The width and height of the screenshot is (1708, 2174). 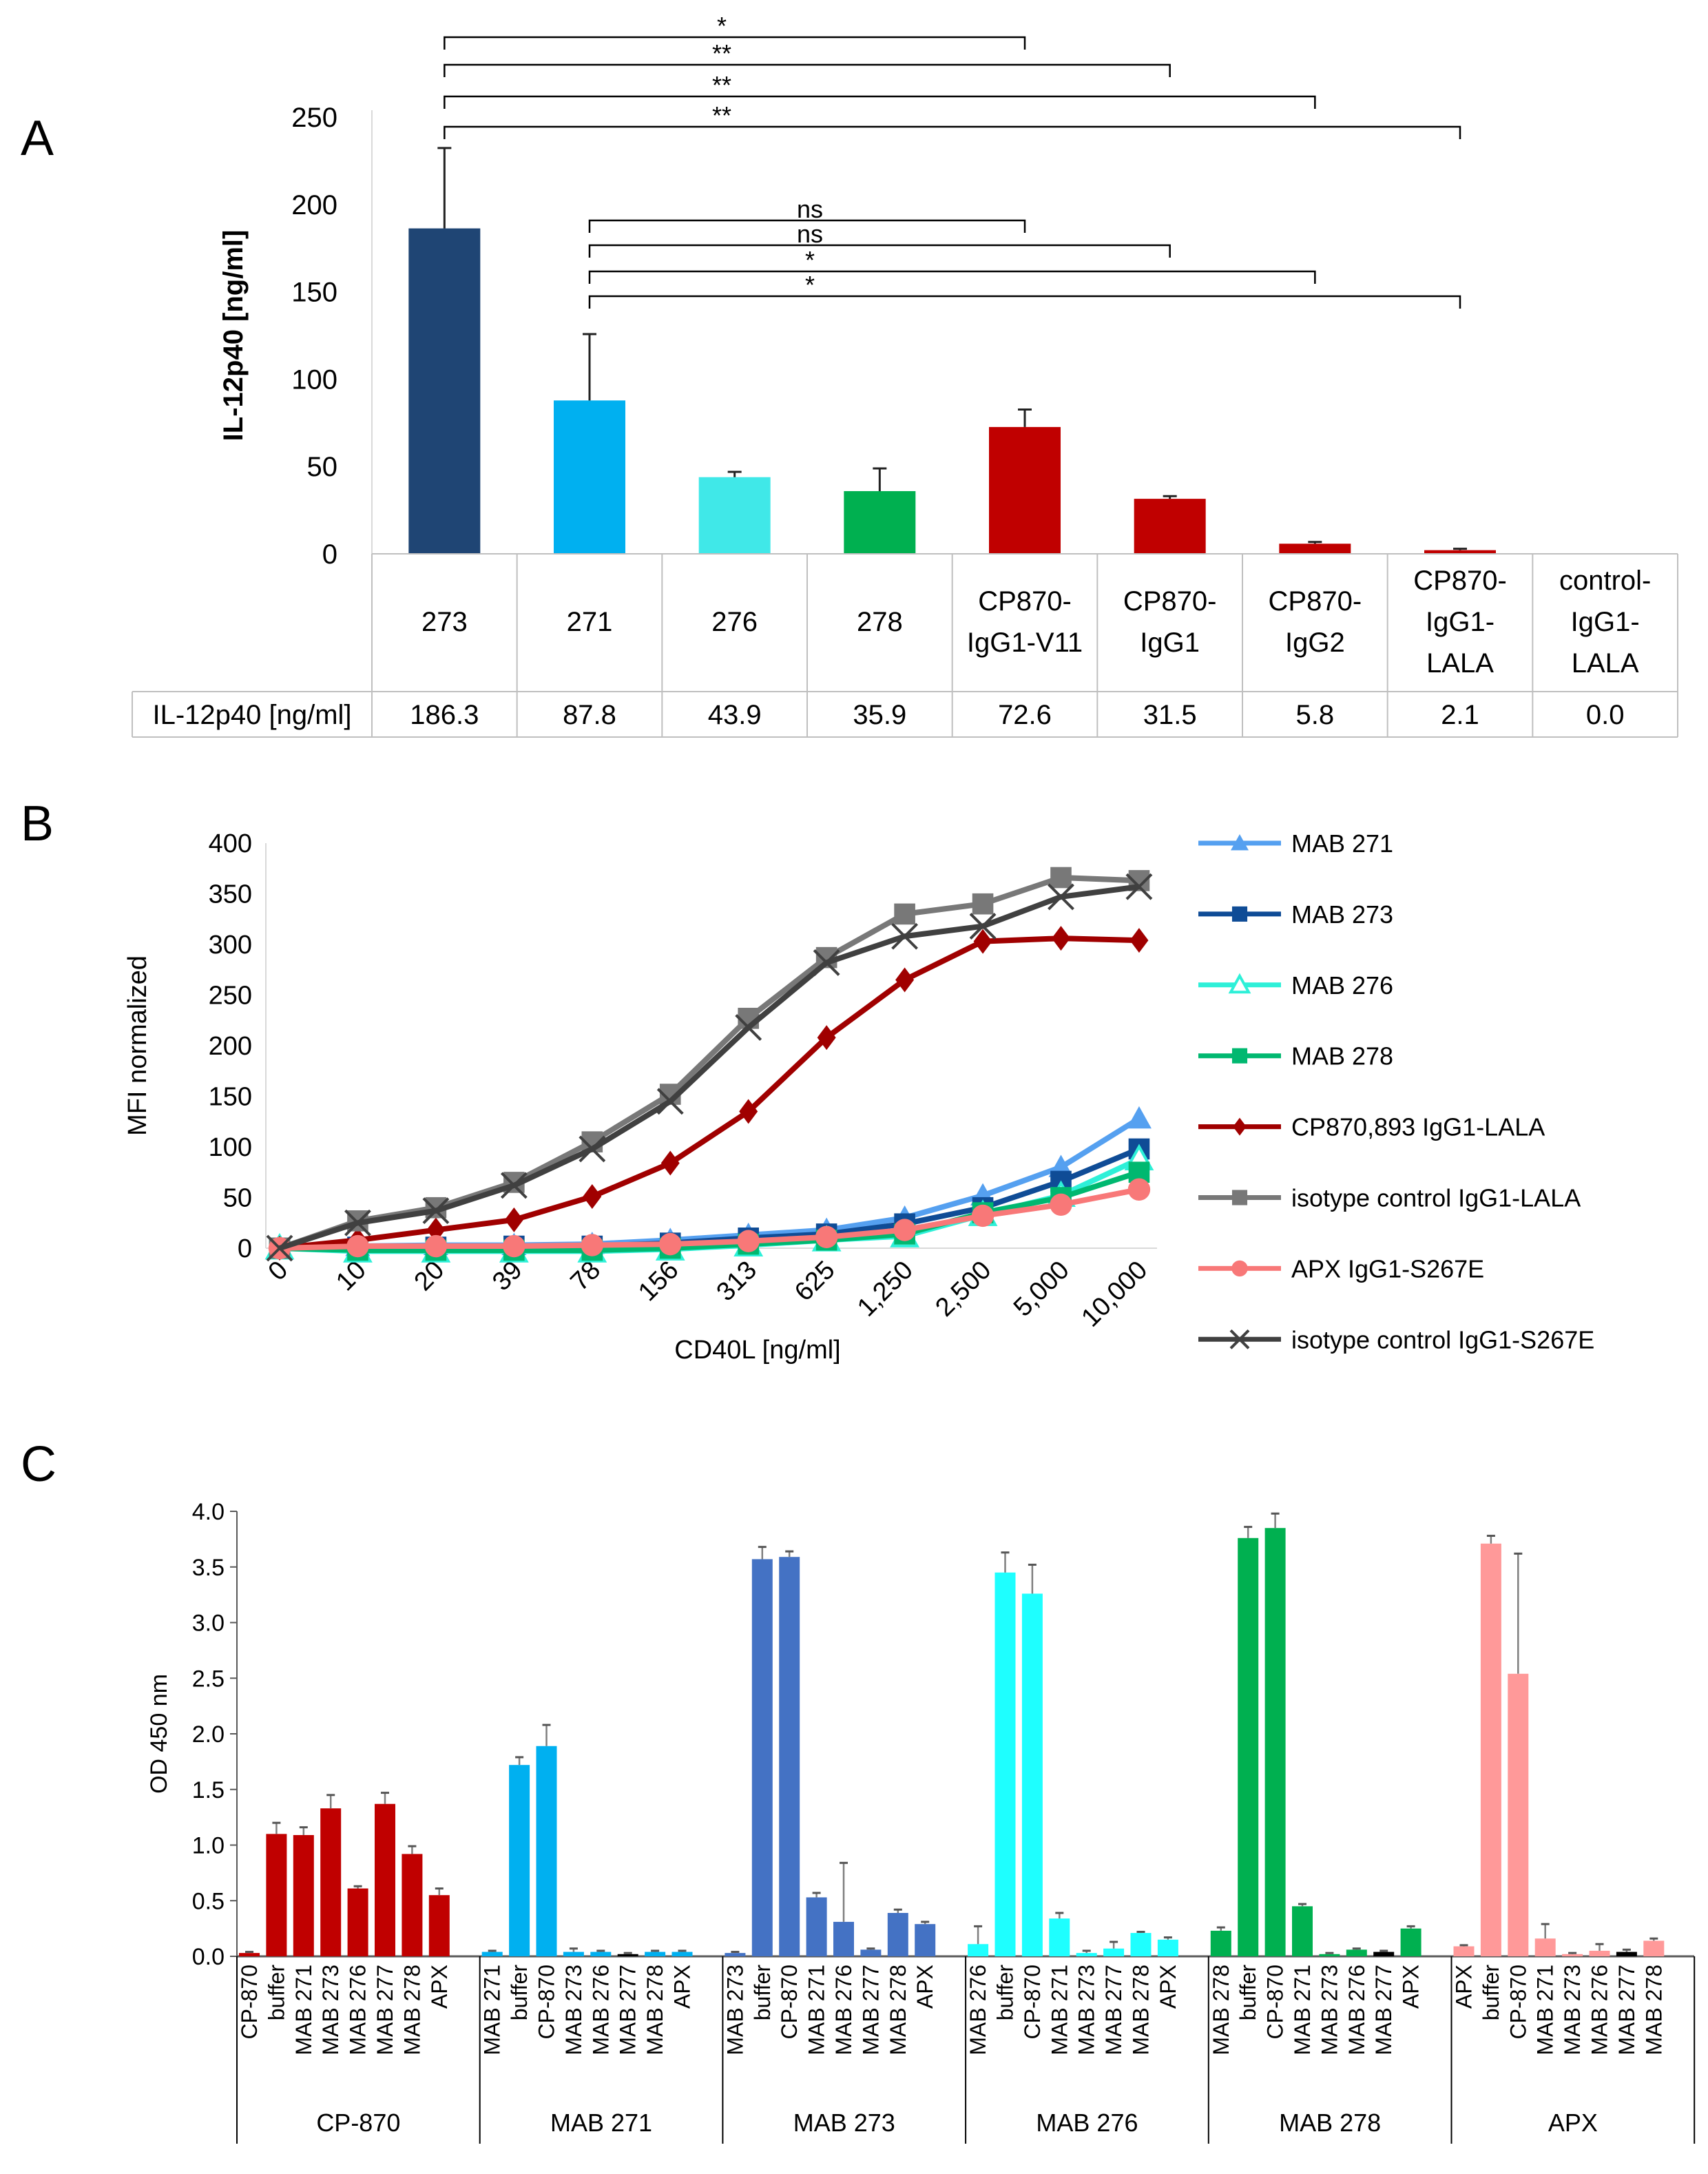 What do you see at coordinates (1573, 2123) in the screenshot?
I see `group-label: APX` at bounding box center [1573, 2123].